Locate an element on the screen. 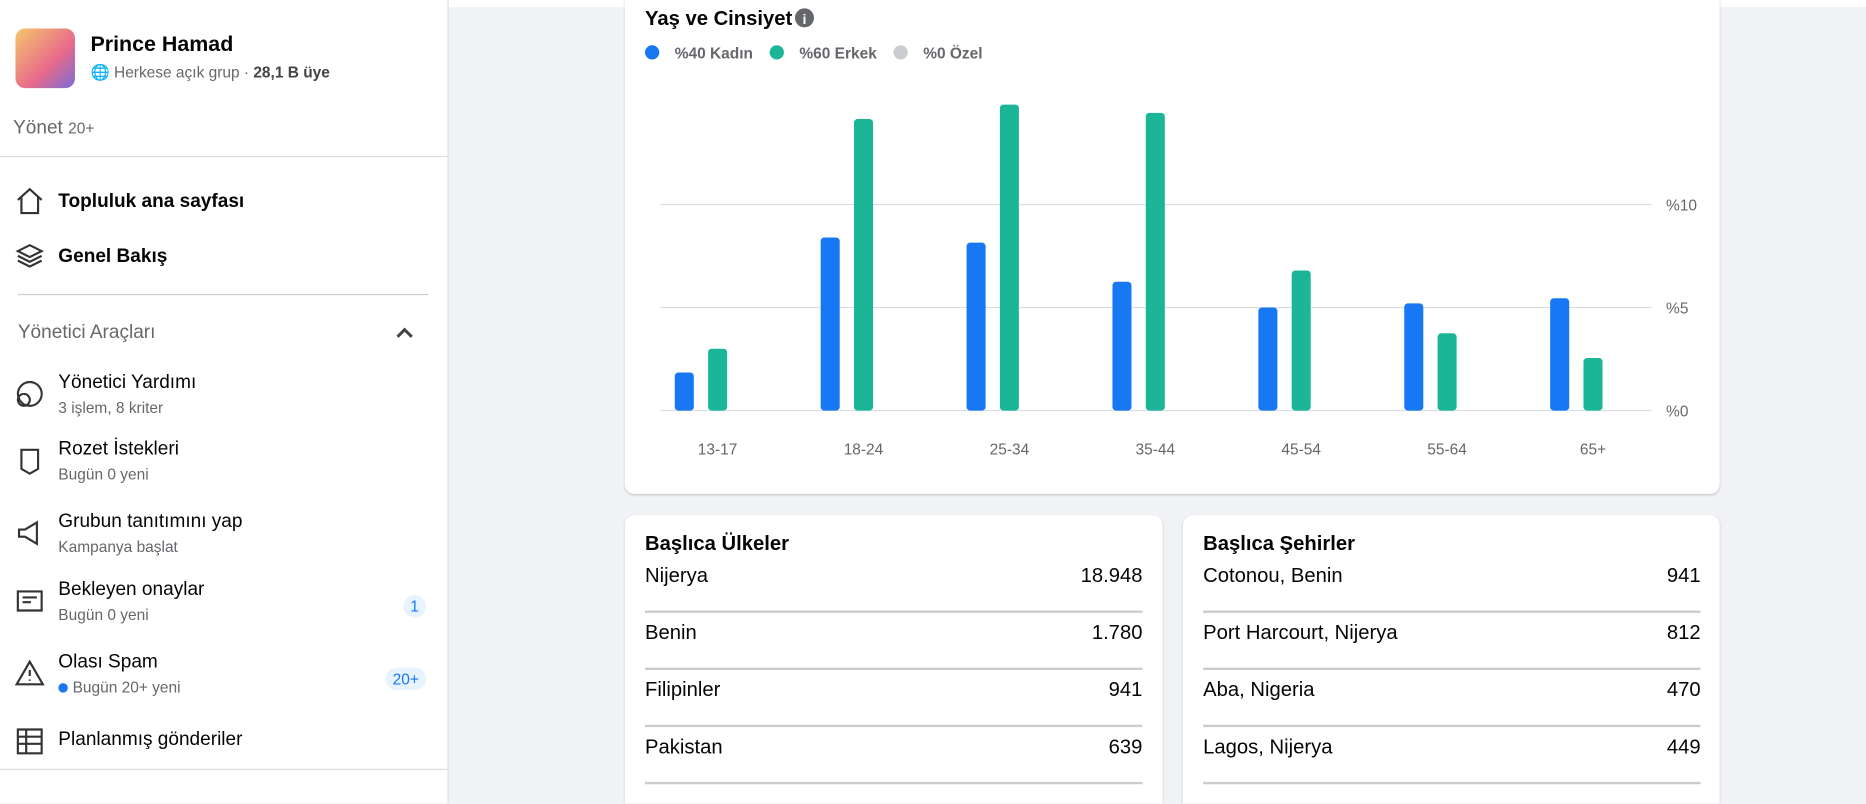 The height and width of the screenshot is (804, 1866). y-tick-label: %0 is located at coordinates (1677, 412).